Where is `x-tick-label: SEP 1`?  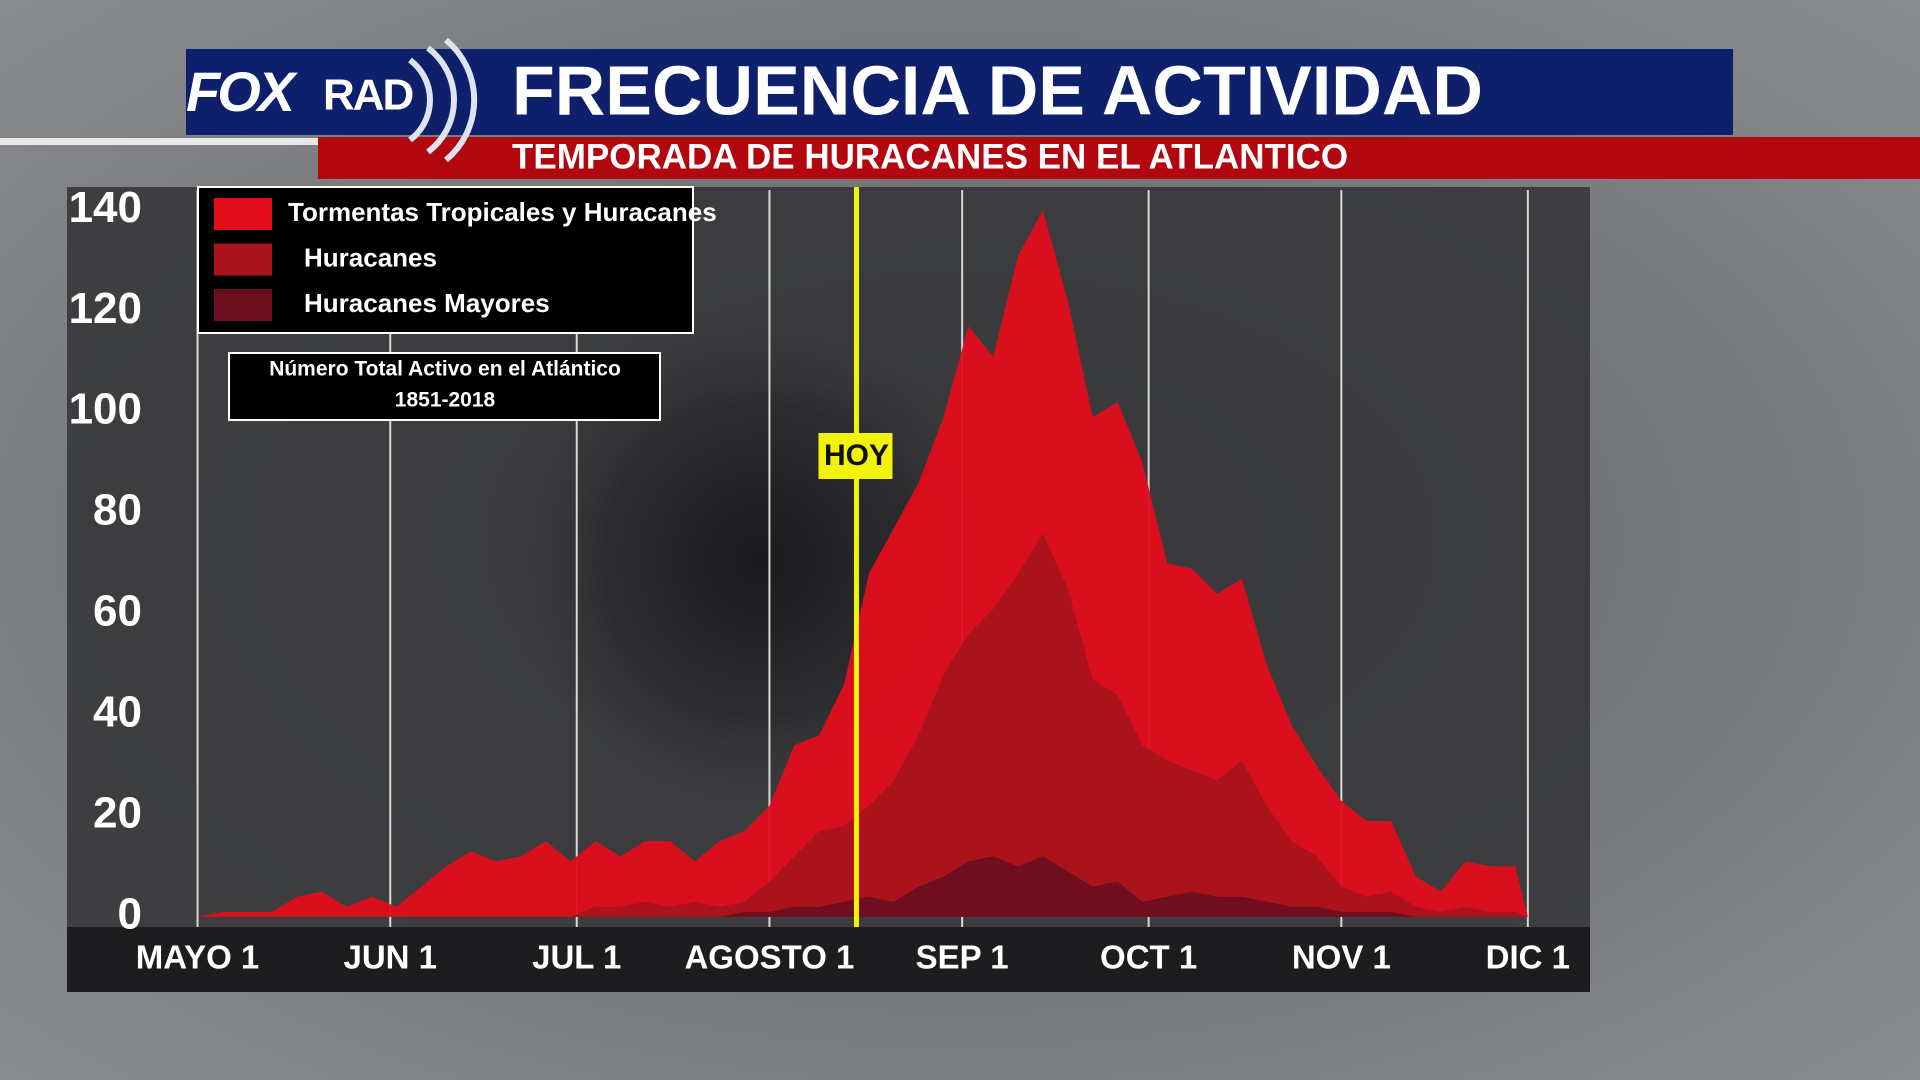 x-tick-label: SEP 1 is located at coordinates (962, 957).